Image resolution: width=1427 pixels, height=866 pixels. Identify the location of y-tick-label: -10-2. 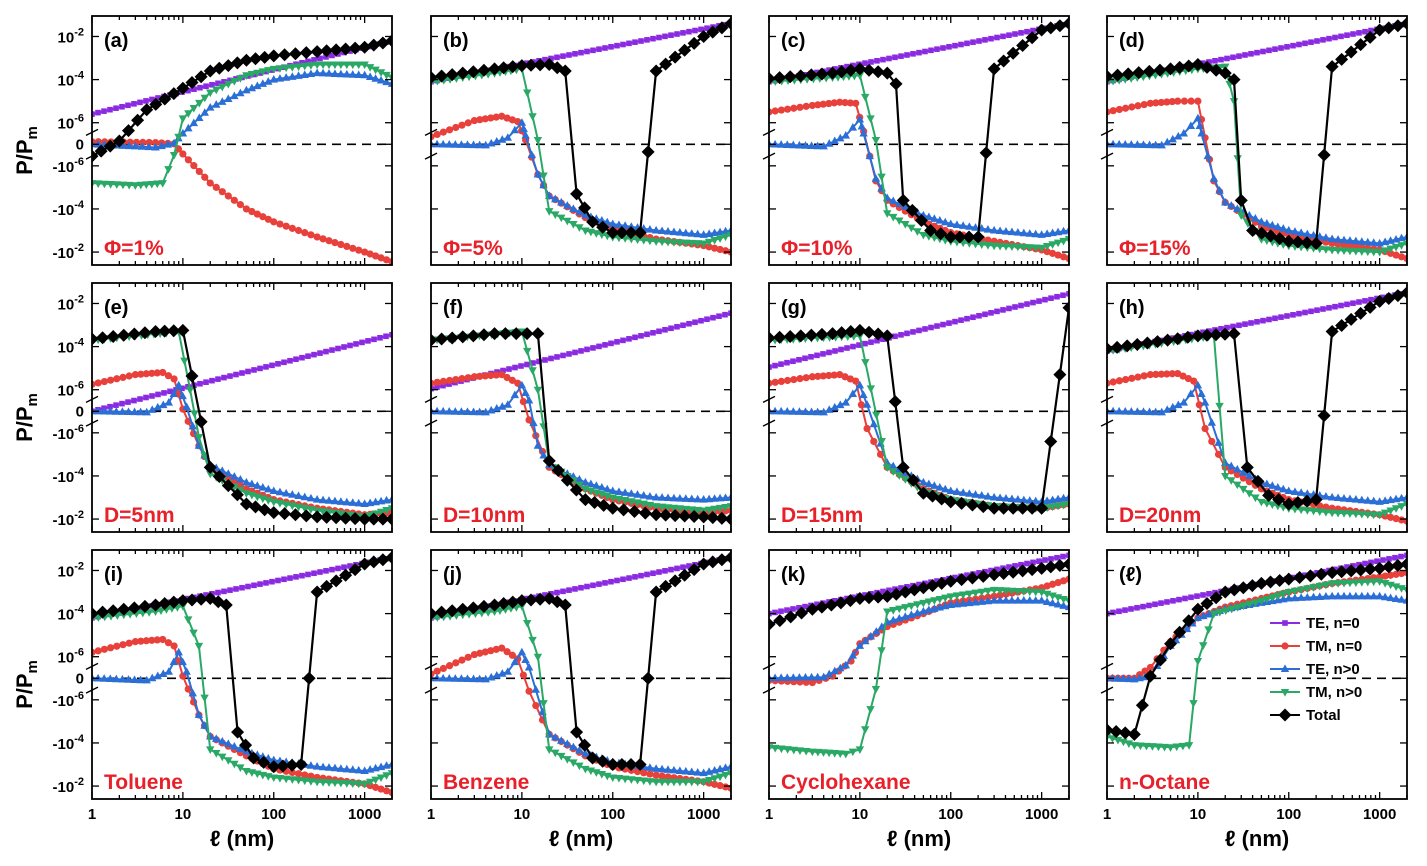
(68, 786).